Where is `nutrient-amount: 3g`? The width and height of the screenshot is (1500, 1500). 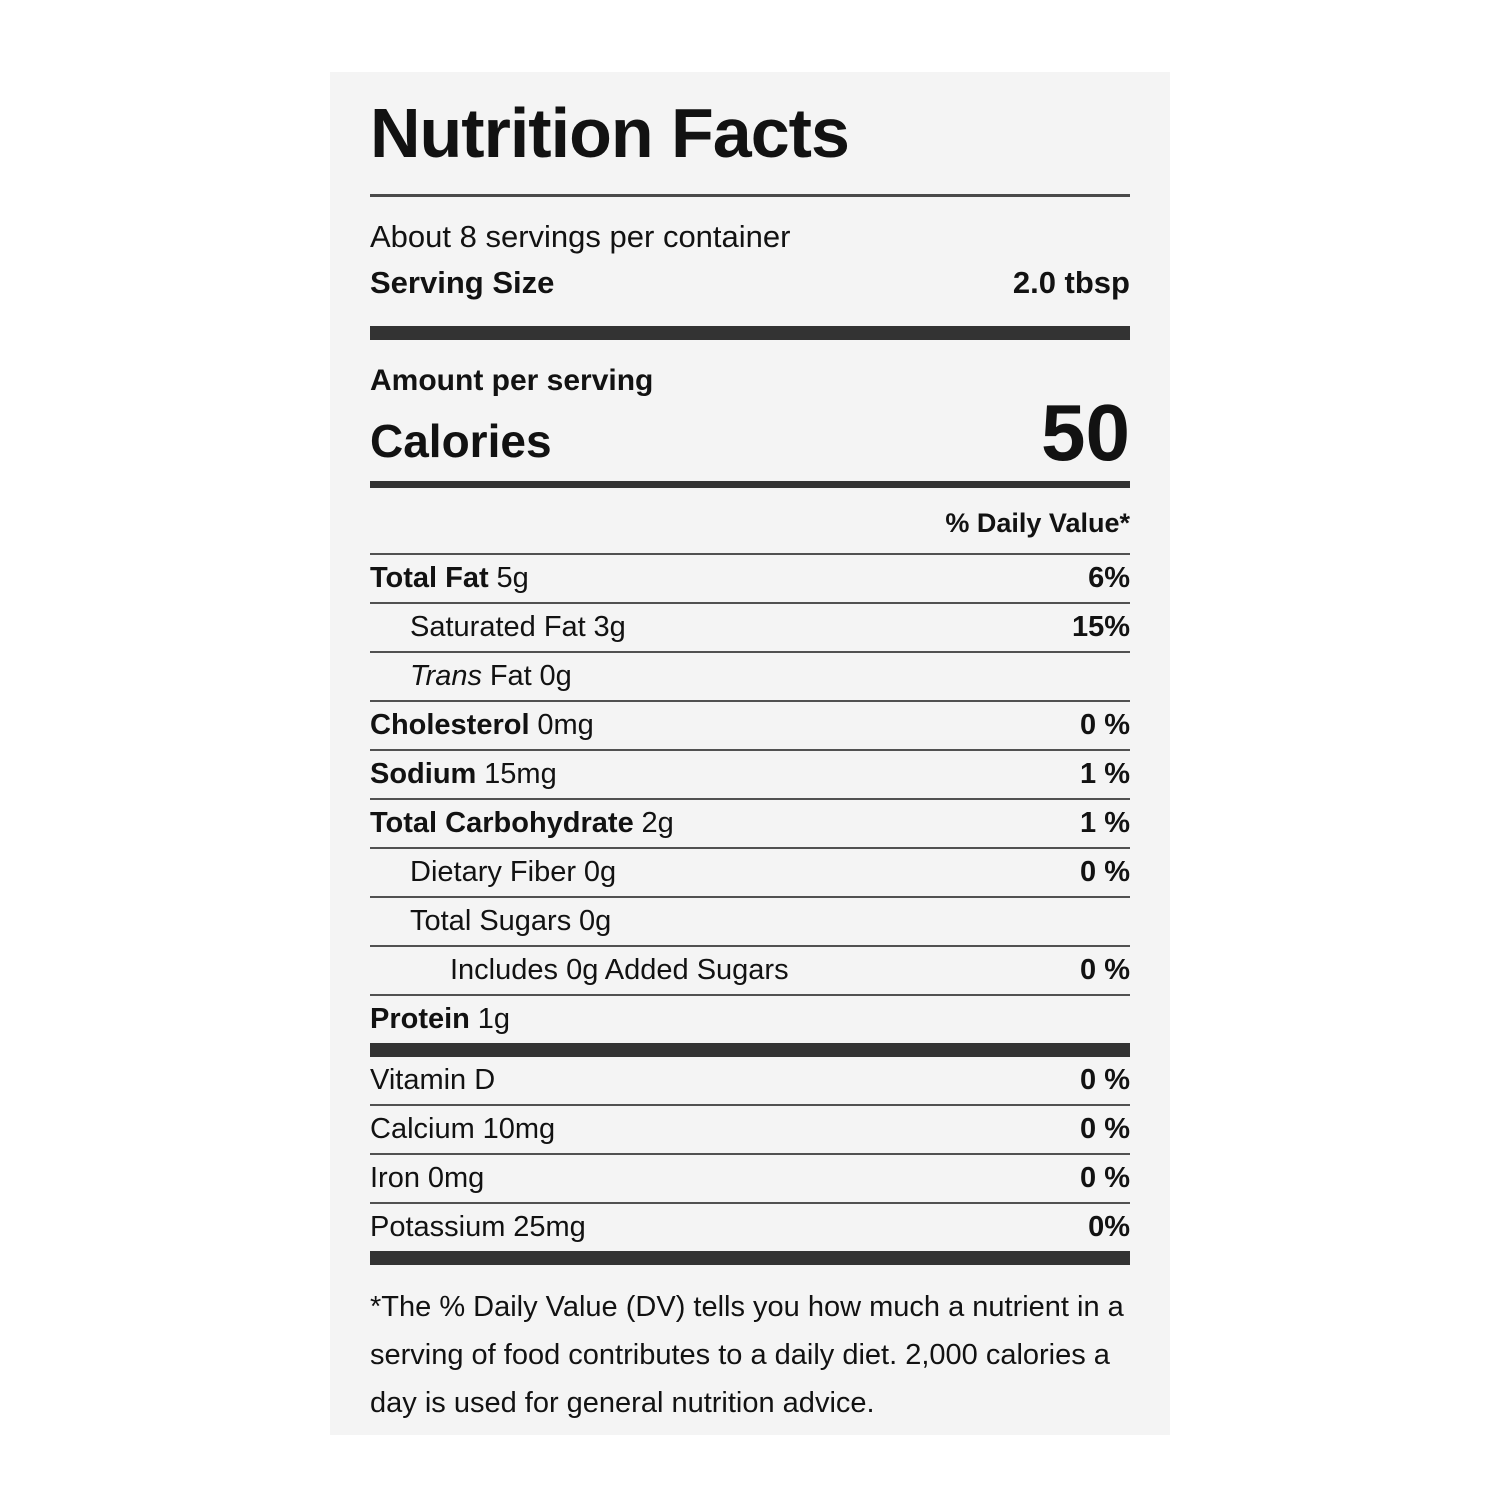 nutrient-amount: 3g is located at coordinates (609, 626).